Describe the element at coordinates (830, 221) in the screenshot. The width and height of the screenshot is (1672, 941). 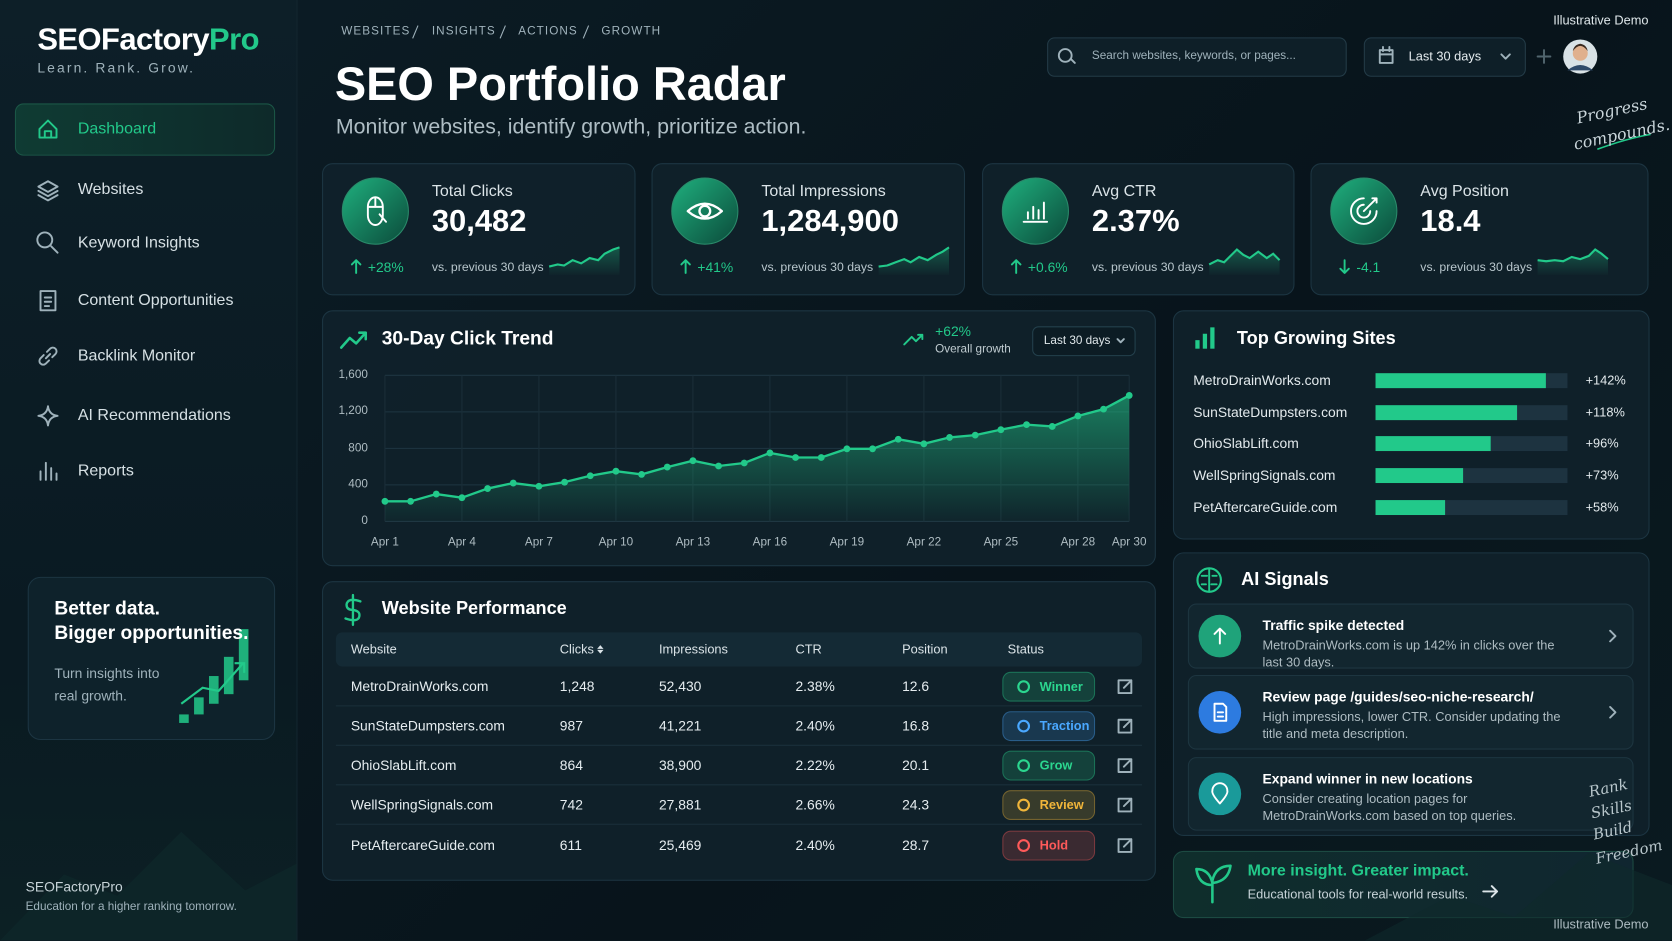
I see `kpi-value: 1,284,900` at that location.